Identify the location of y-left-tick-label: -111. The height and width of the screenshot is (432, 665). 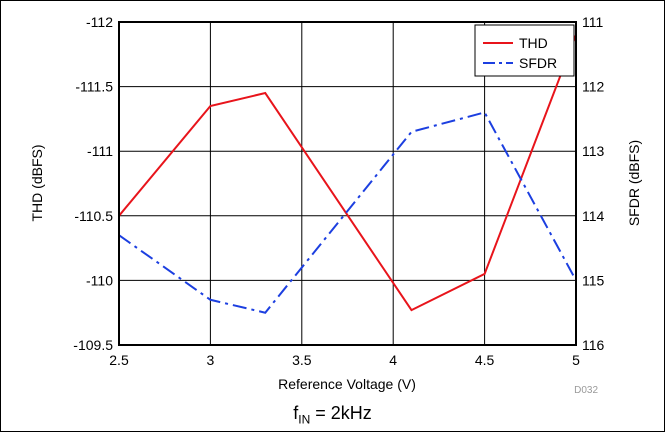
(100, 151).